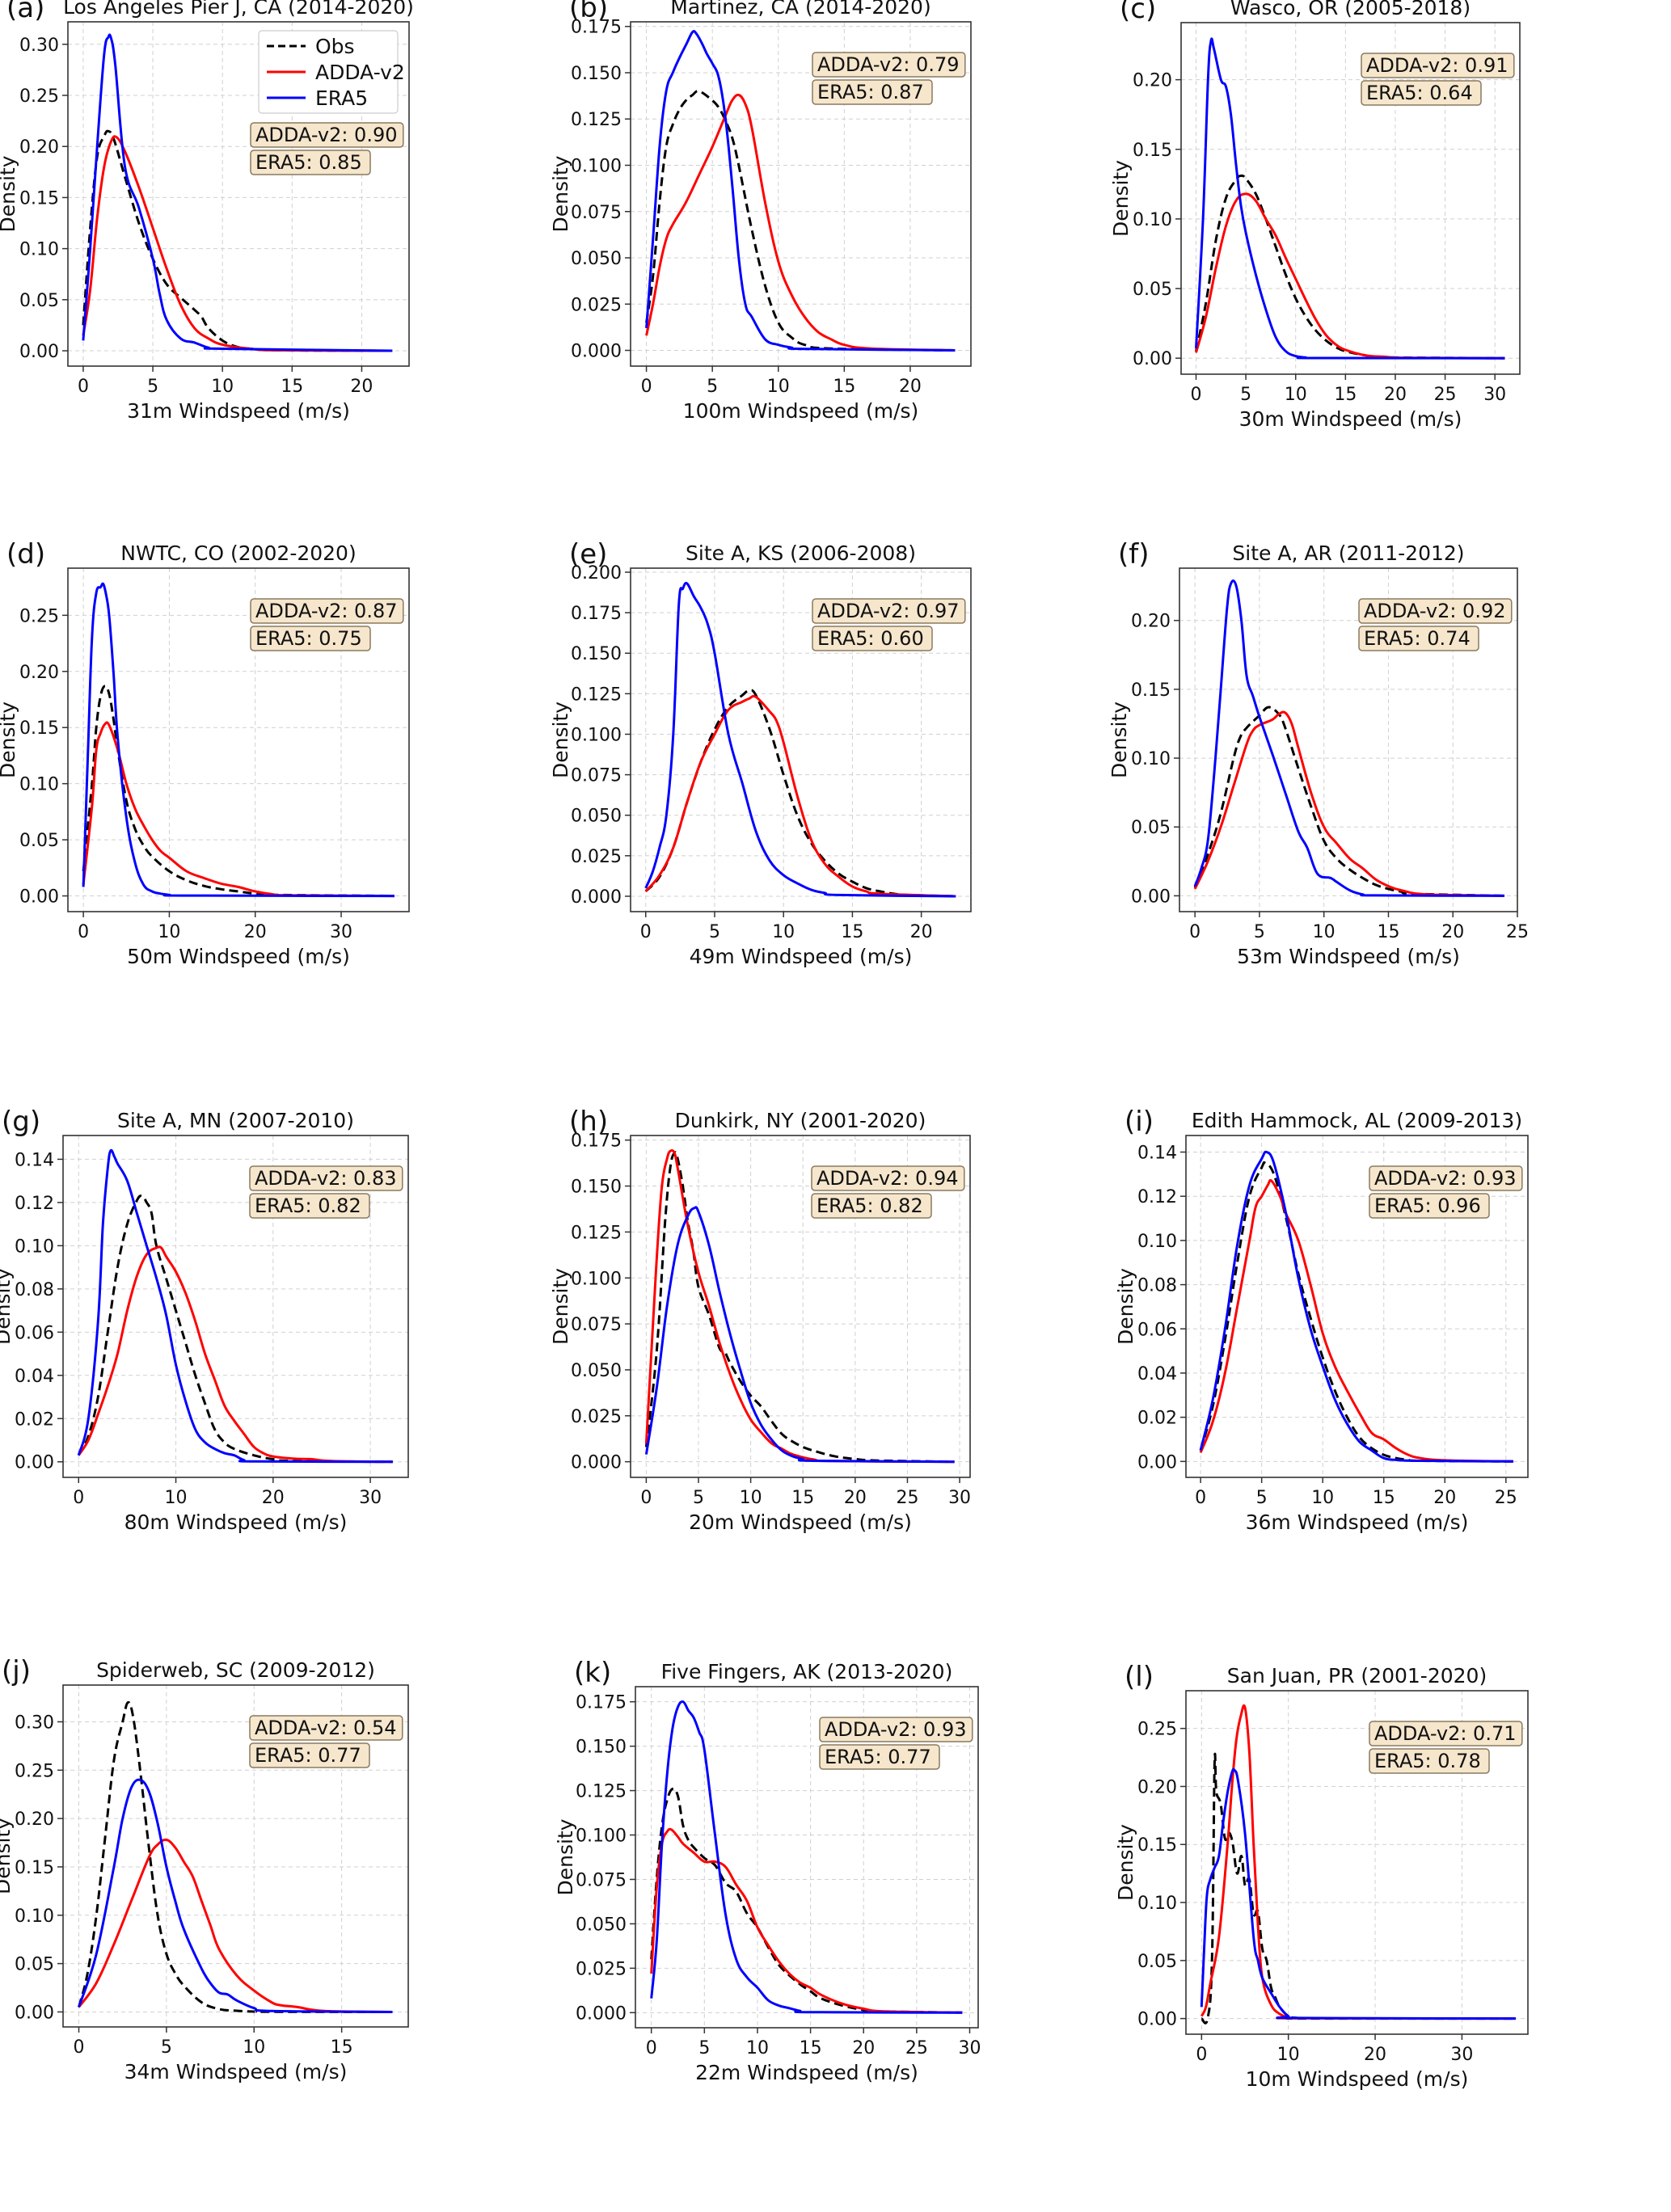 The height and width of the screenshot is (2212, 1671). Describe the element at coordinates (1157, 1197) in the screenshot. I see `y-tick-label: 0.12` at that location.